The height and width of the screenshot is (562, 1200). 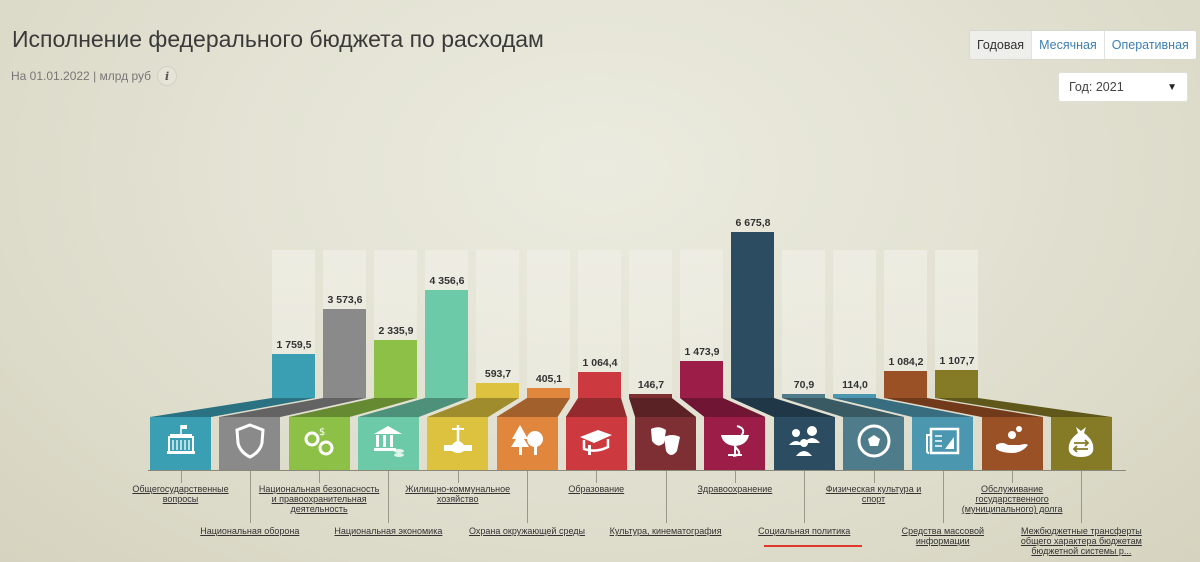 I want to click on period-tabs: Годовая Месячная Оперативная, so click(x=1083, y=45).